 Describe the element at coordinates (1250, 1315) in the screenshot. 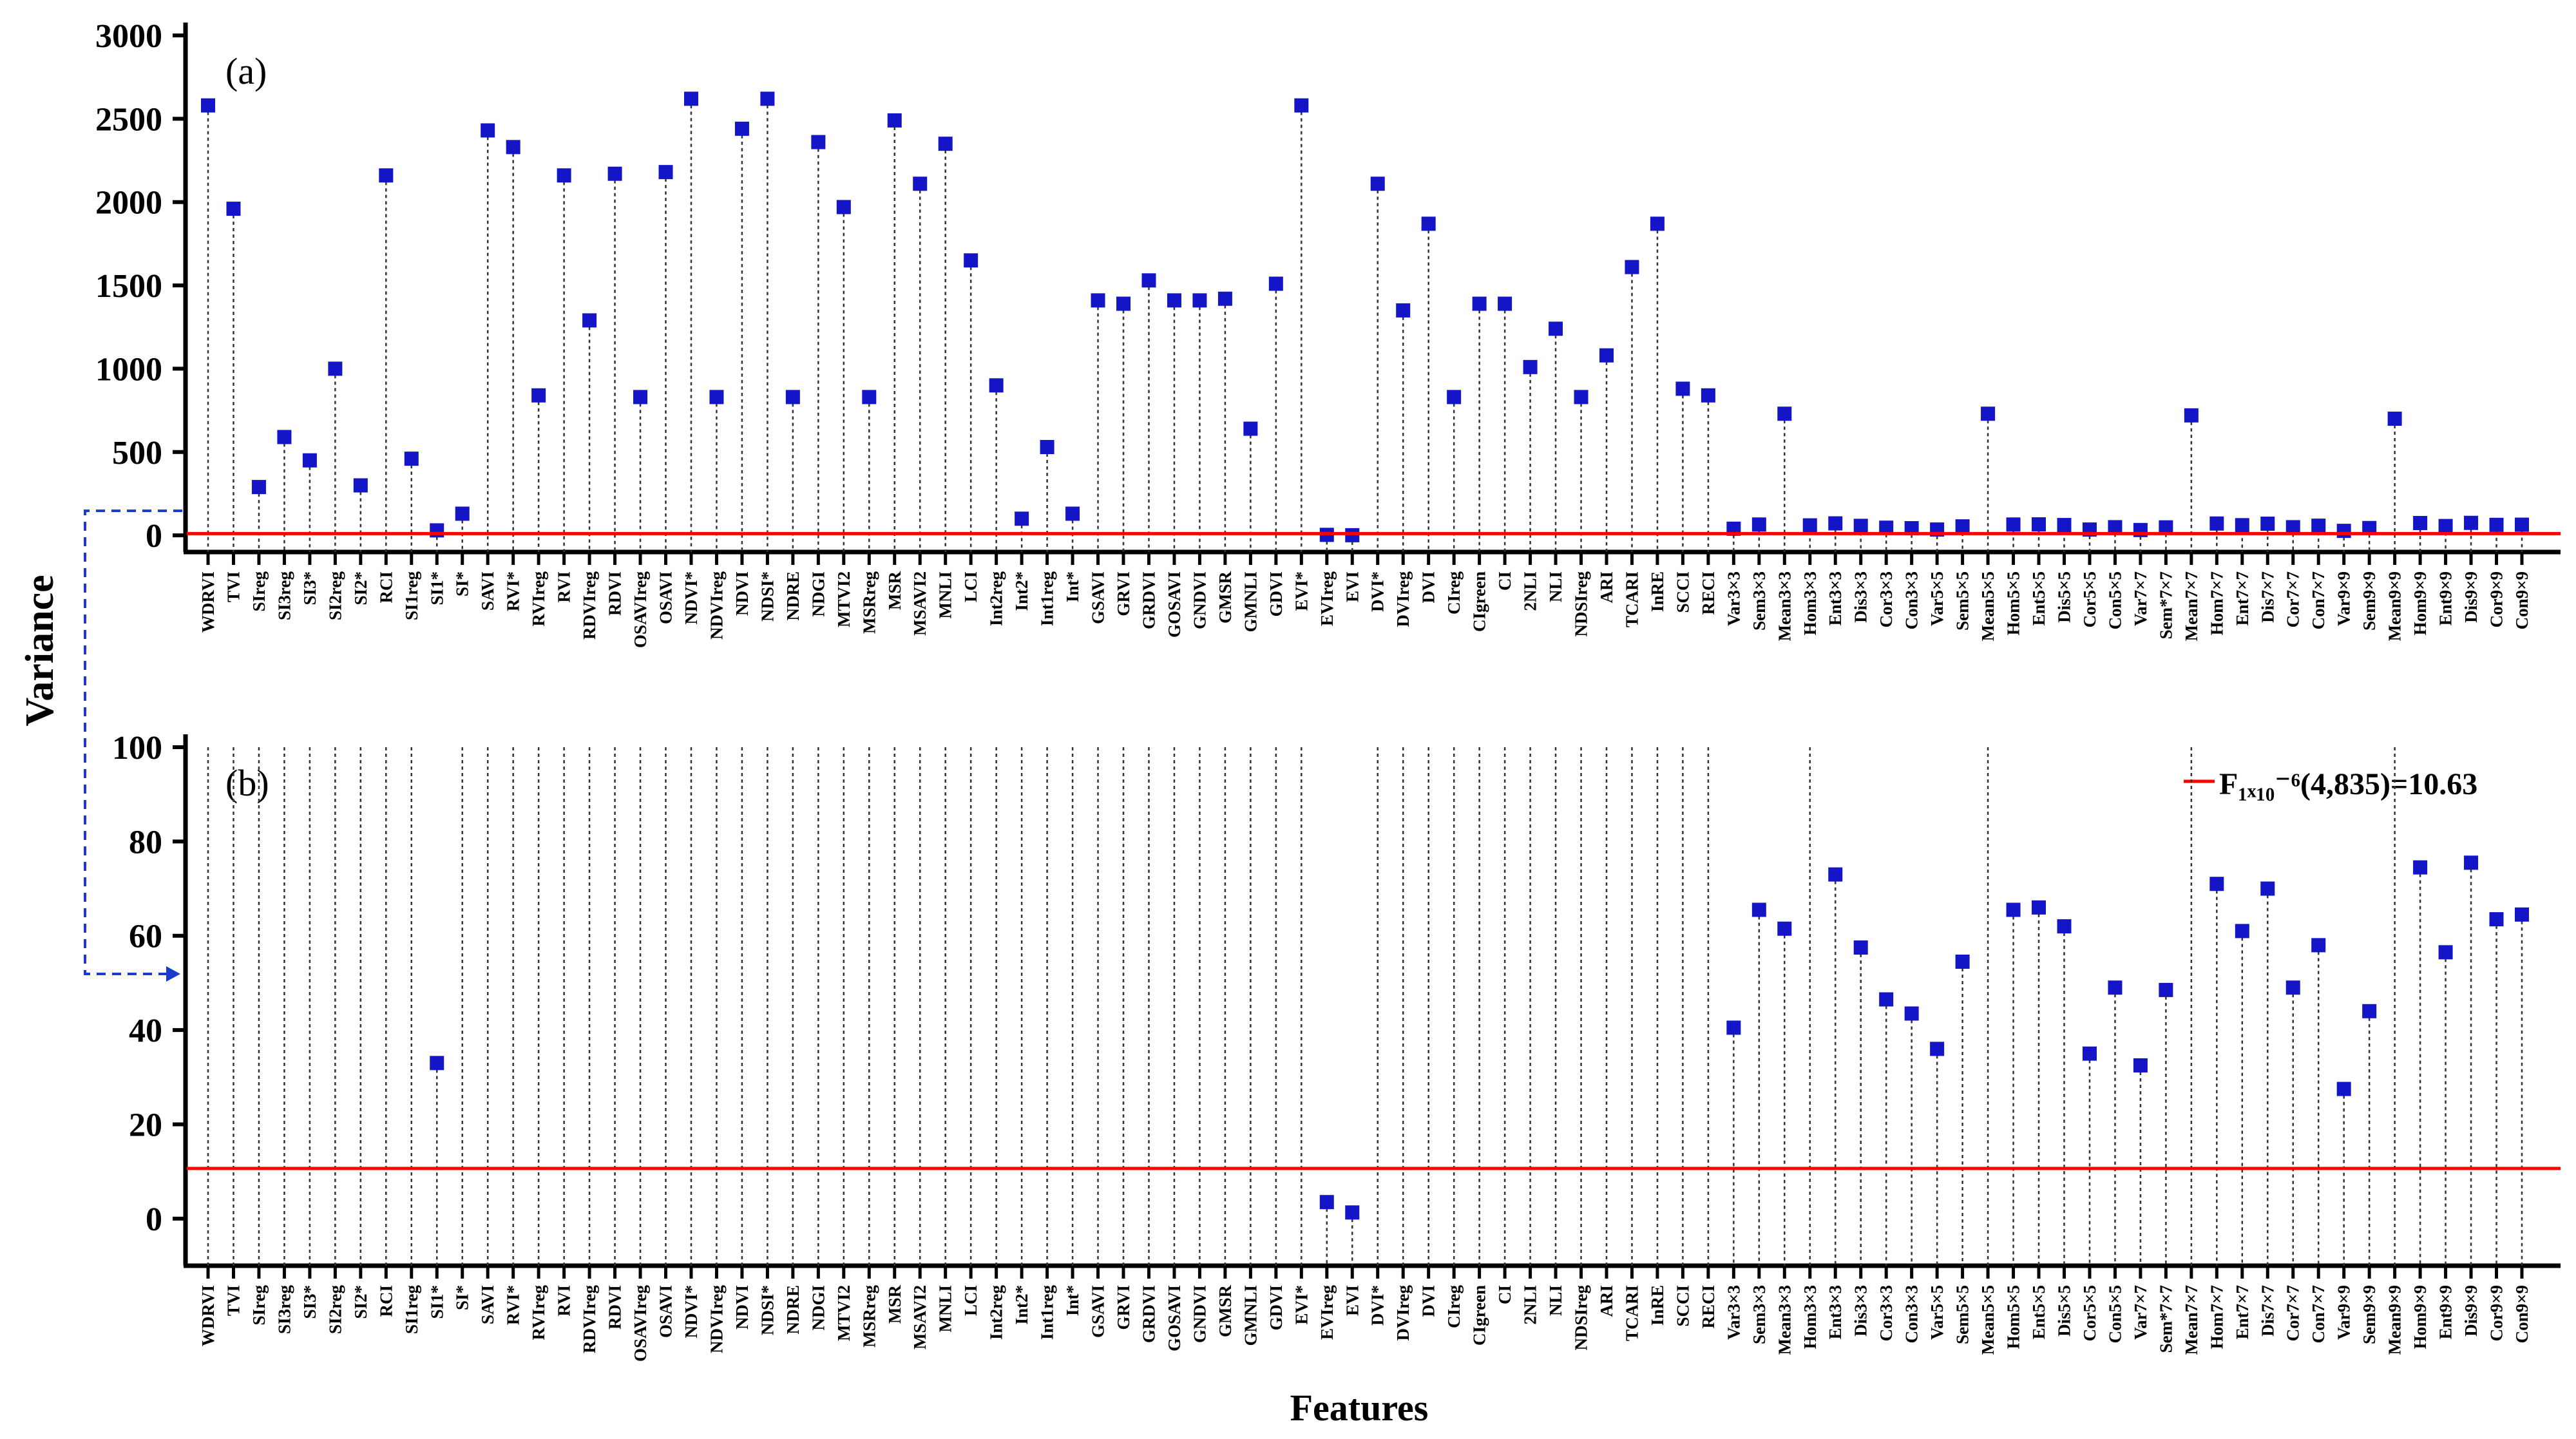

I see `x-tick-label-b: GMNLI` at that location.